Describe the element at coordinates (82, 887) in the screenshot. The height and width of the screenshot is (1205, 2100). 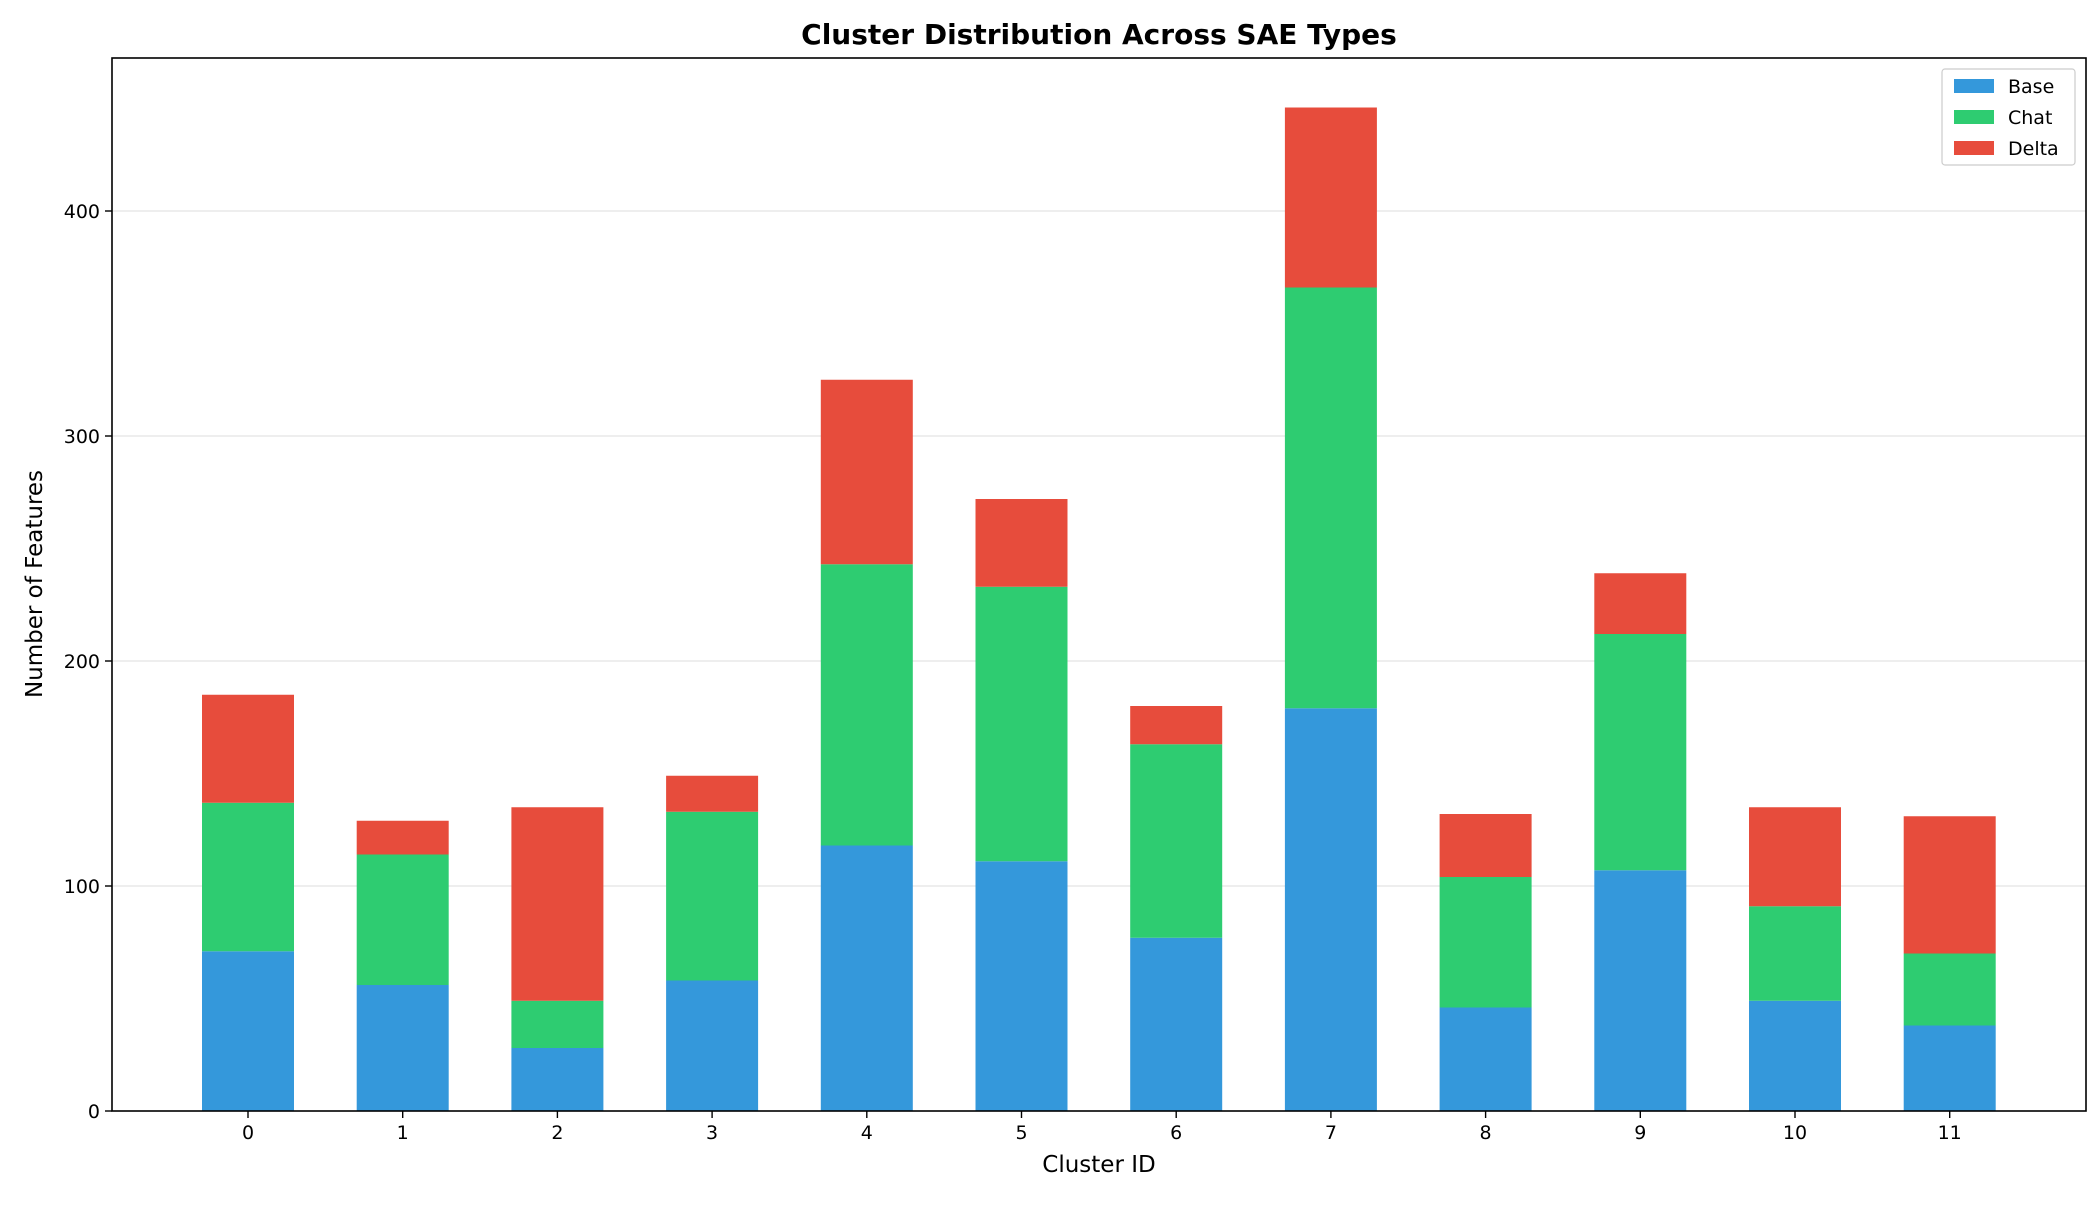
I see `y-tick-label: 100` at that location.